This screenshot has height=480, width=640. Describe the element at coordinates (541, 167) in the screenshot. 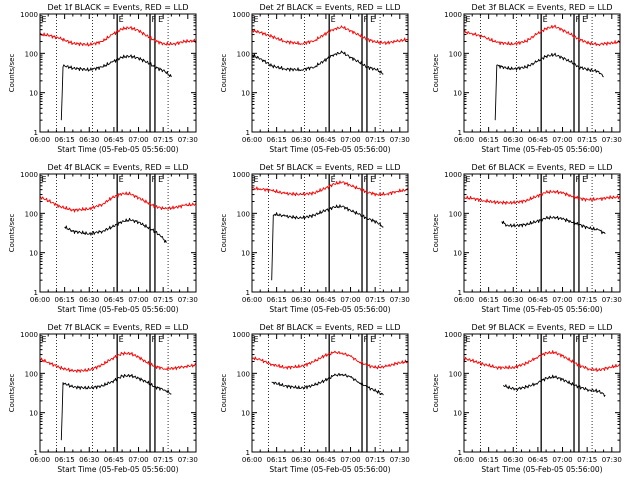

I see `panel-title: Det 6f BLACK = Events, RED = LLD` at that location.